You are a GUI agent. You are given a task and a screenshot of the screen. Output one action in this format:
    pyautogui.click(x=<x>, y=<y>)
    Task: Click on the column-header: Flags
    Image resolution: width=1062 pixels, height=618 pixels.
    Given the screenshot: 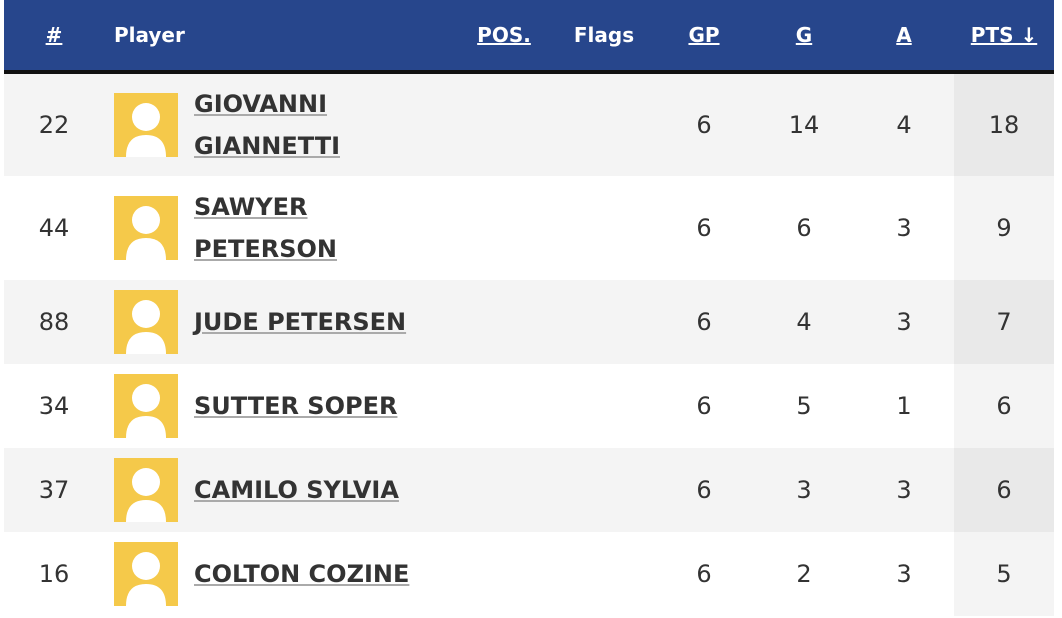 What is the action you would take?
    pyautogui.click(x=604, y=37)
    